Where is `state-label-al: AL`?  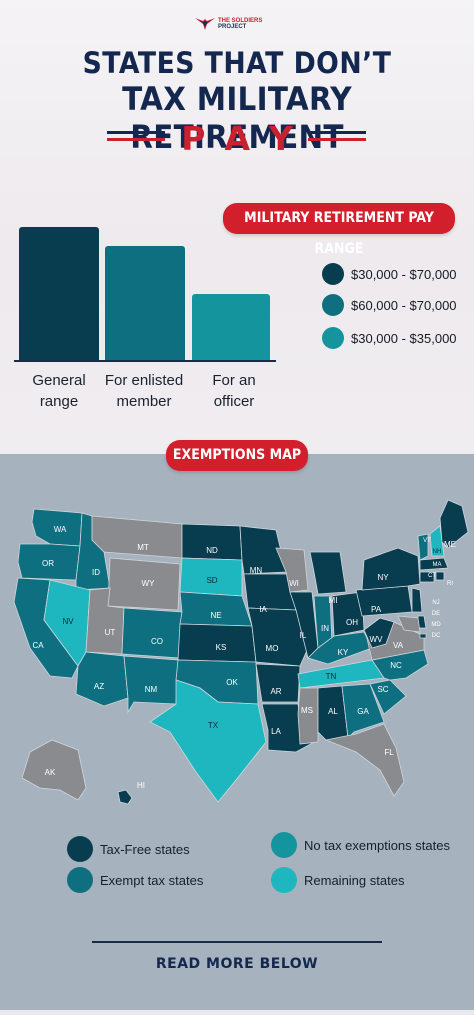
state-label-al: AL is located at coordinates (333, 711).